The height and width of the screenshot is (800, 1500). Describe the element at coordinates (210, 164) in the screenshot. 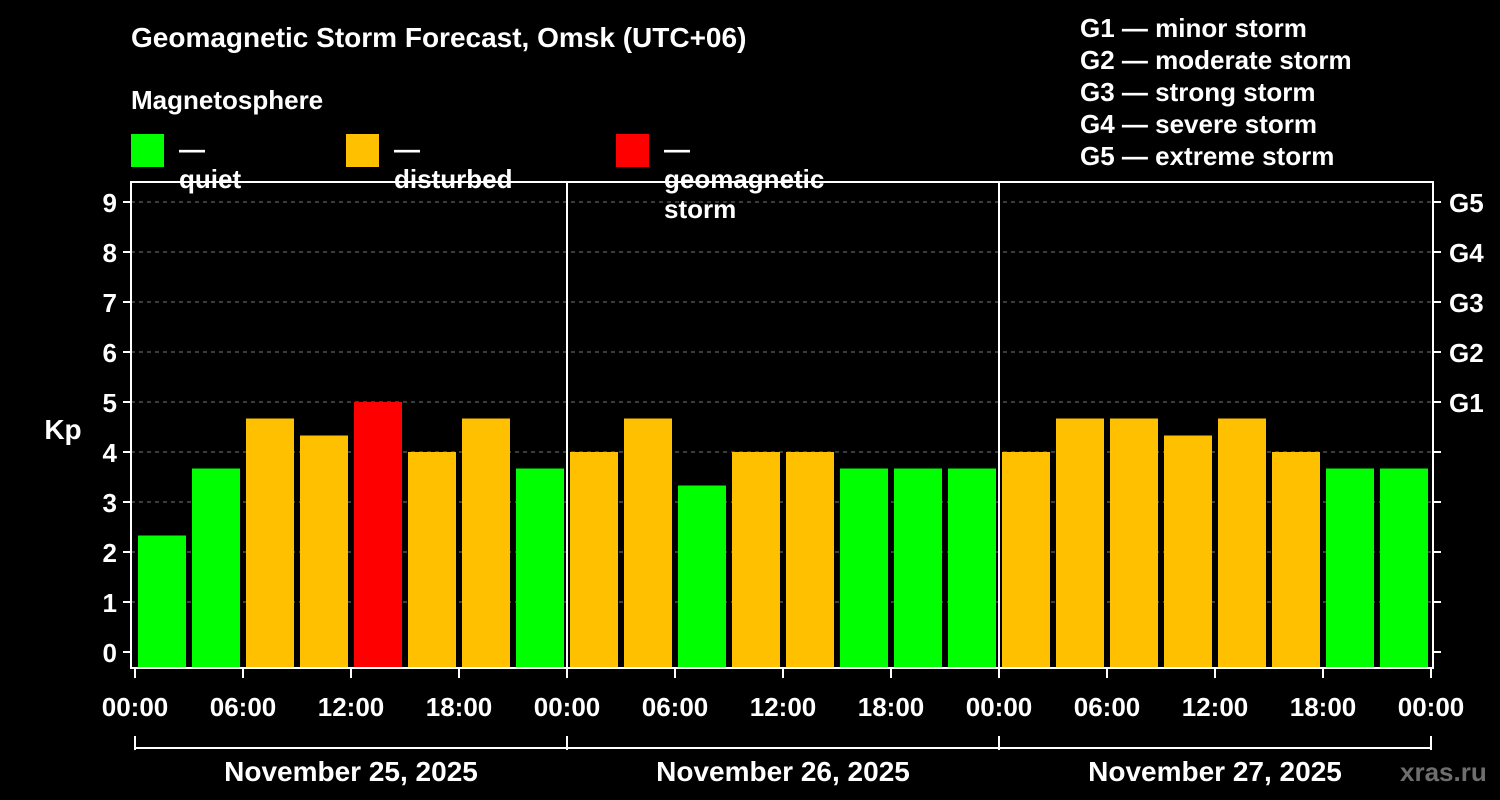

I see `legend-label-quiet: — quiet` at that location.